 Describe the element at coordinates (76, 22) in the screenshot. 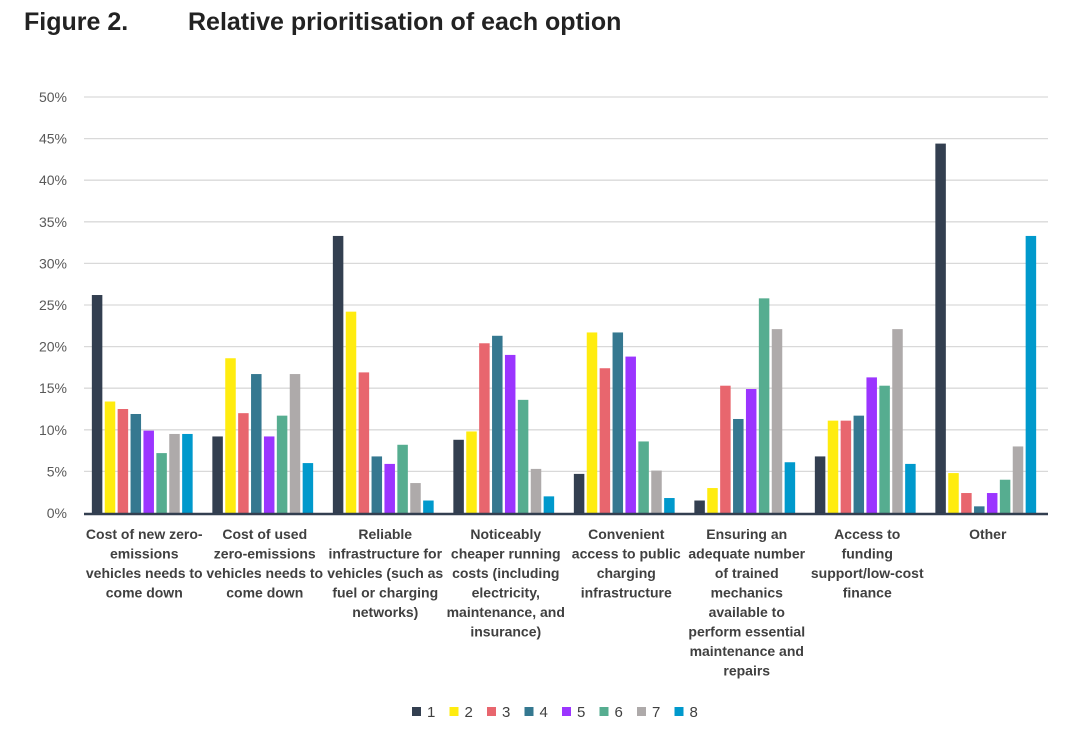

I see `figure-number: Figure 2.` at that location.